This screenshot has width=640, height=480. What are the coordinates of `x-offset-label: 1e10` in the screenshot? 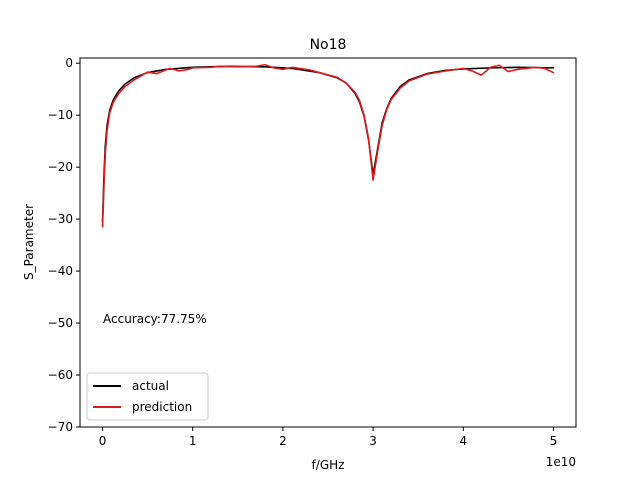 It's located at (561, 462).